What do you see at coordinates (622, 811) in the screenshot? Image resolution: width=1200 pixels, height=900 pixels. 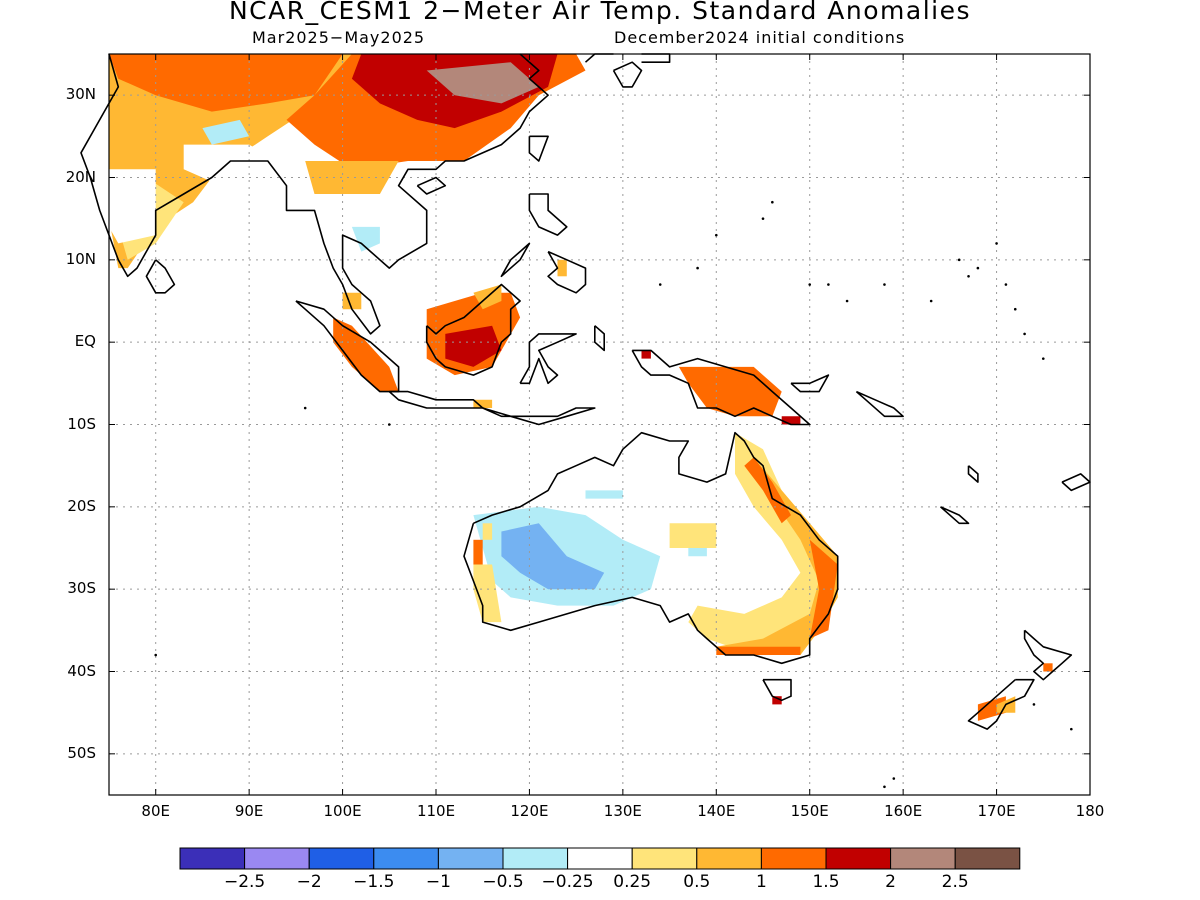 I see `lon-label: 130E` at bounding box center [622, 811].